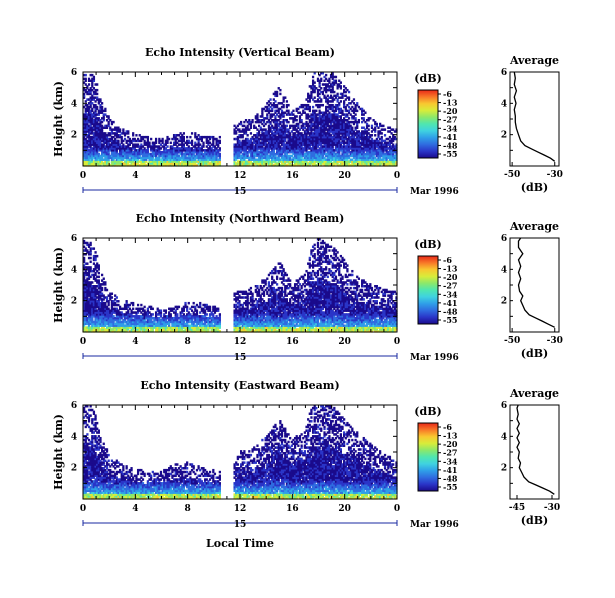 Image resolution: width=615 pixels, height=598 pixels. Describe the element at coordinates (450, 154) in the screenshot. I see `colorbar-tick-label: -55` at that location.